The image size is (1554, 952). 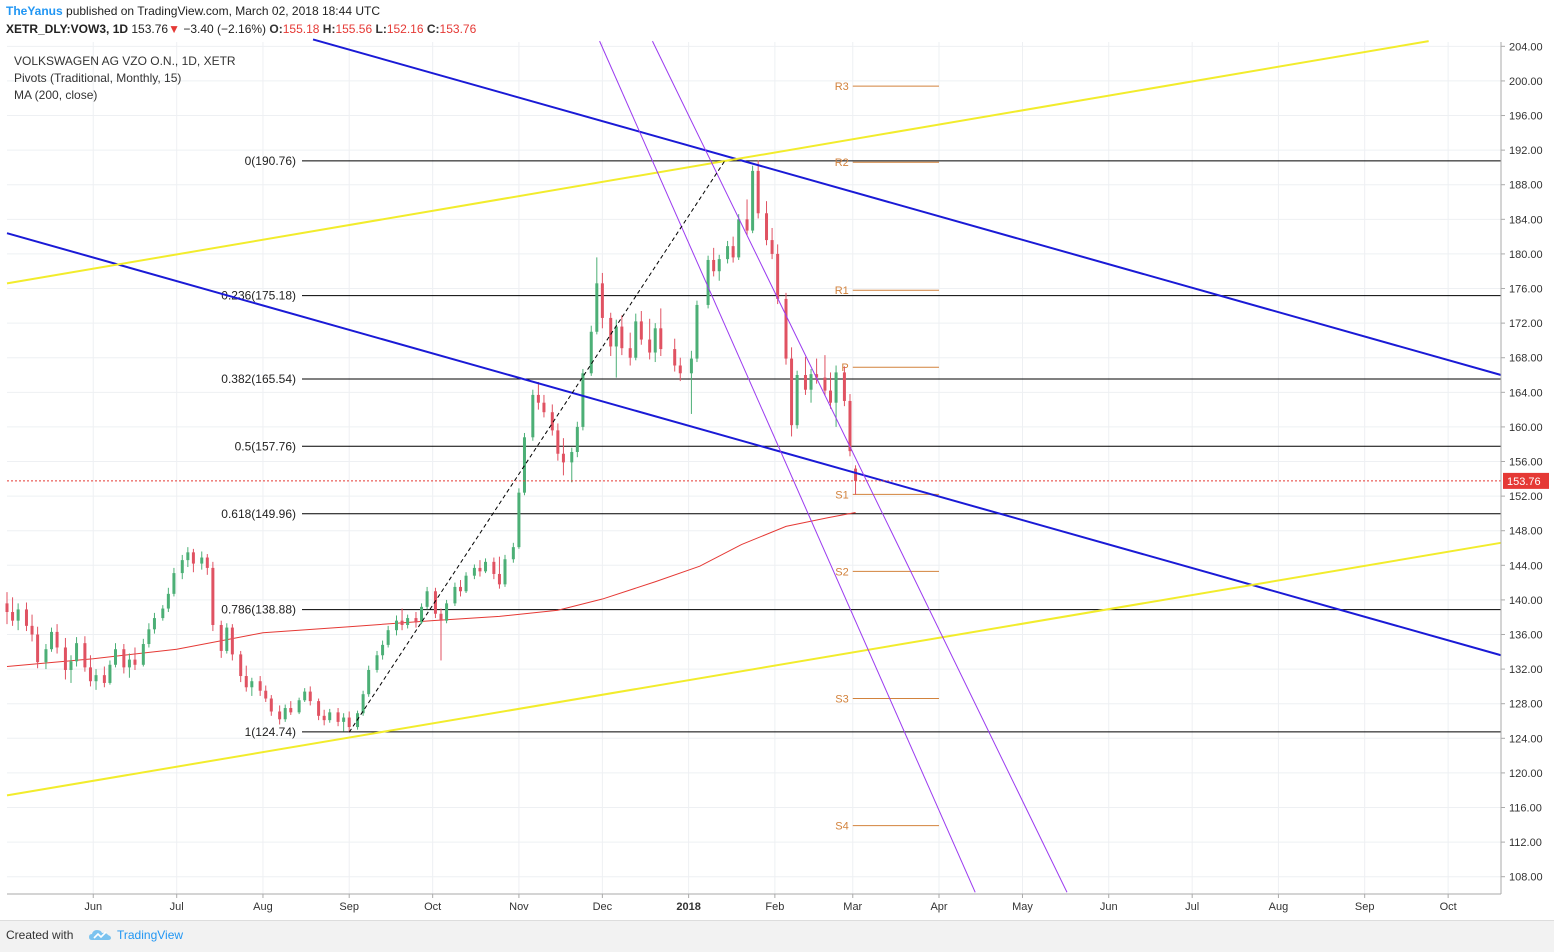 I want to click on y-axis-panel, so click(x=1527, y=468).